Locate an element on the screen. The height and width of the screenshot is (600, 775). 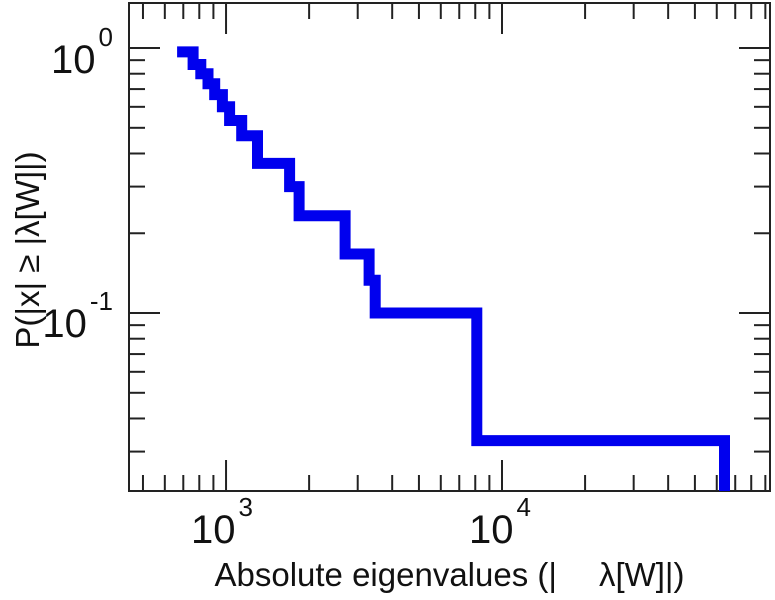
x-tick-label-1e3: 10³ is located at coordinates (222, 523).